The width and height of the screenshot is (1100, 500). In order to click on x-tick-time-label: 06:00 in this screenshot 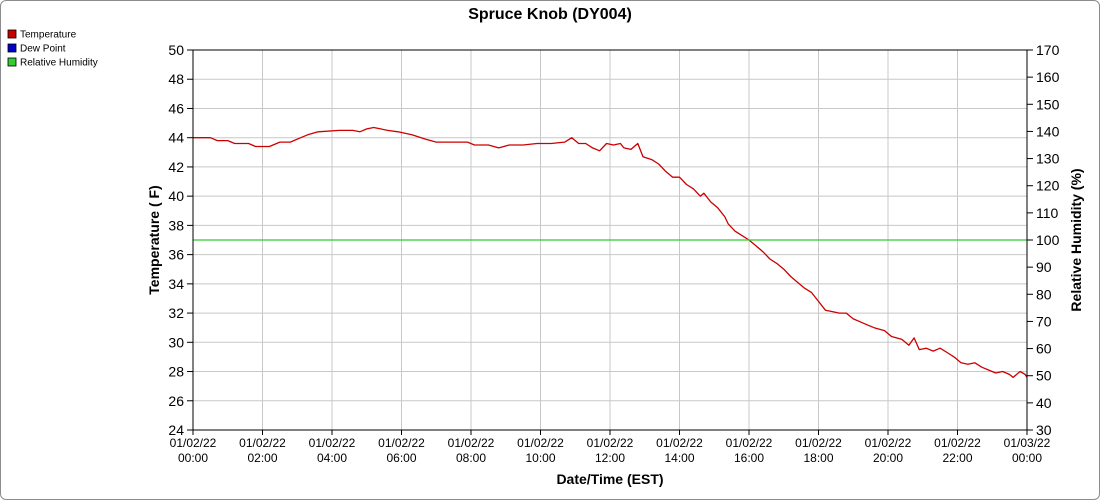, I will do `click(401, 458)`.